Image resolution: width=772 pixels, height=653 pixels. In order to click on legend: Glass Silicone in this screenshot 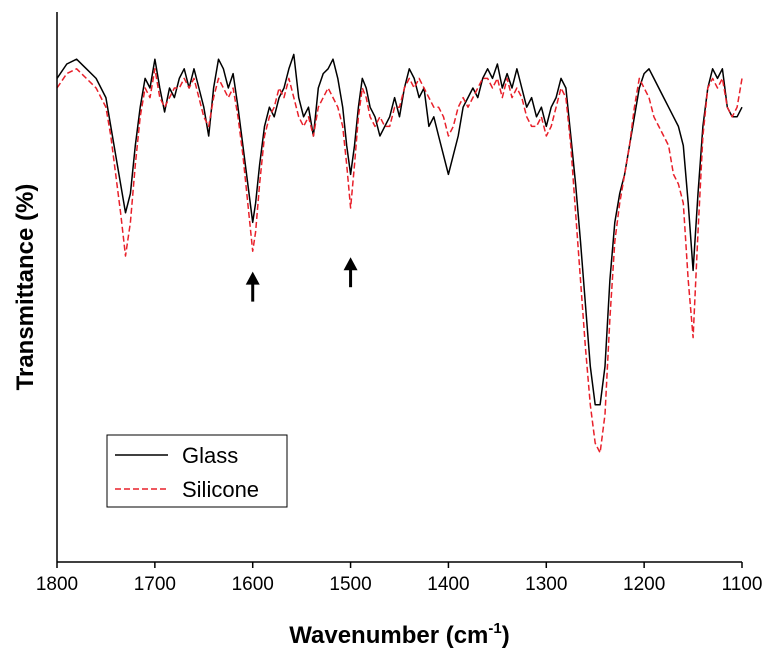, I will do `click(197, 471)`.